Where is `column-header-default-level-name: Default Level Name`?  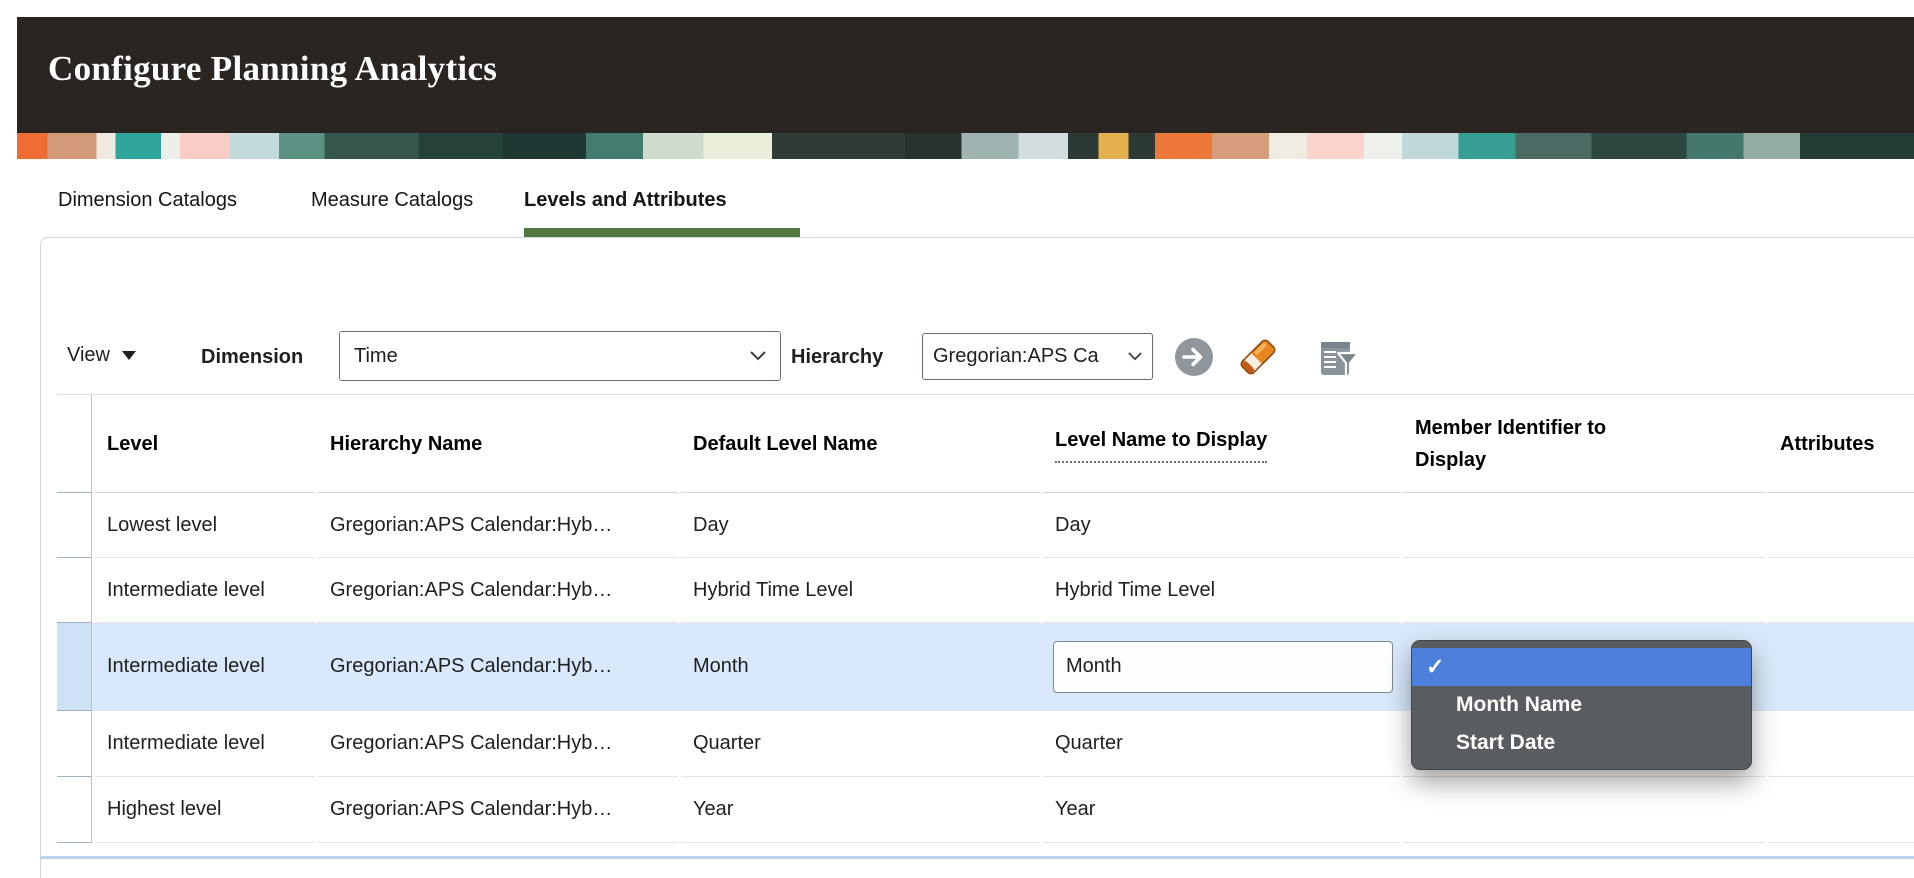 column-header-default-level-name: Default Level Name is located at coordinates (860, 444).